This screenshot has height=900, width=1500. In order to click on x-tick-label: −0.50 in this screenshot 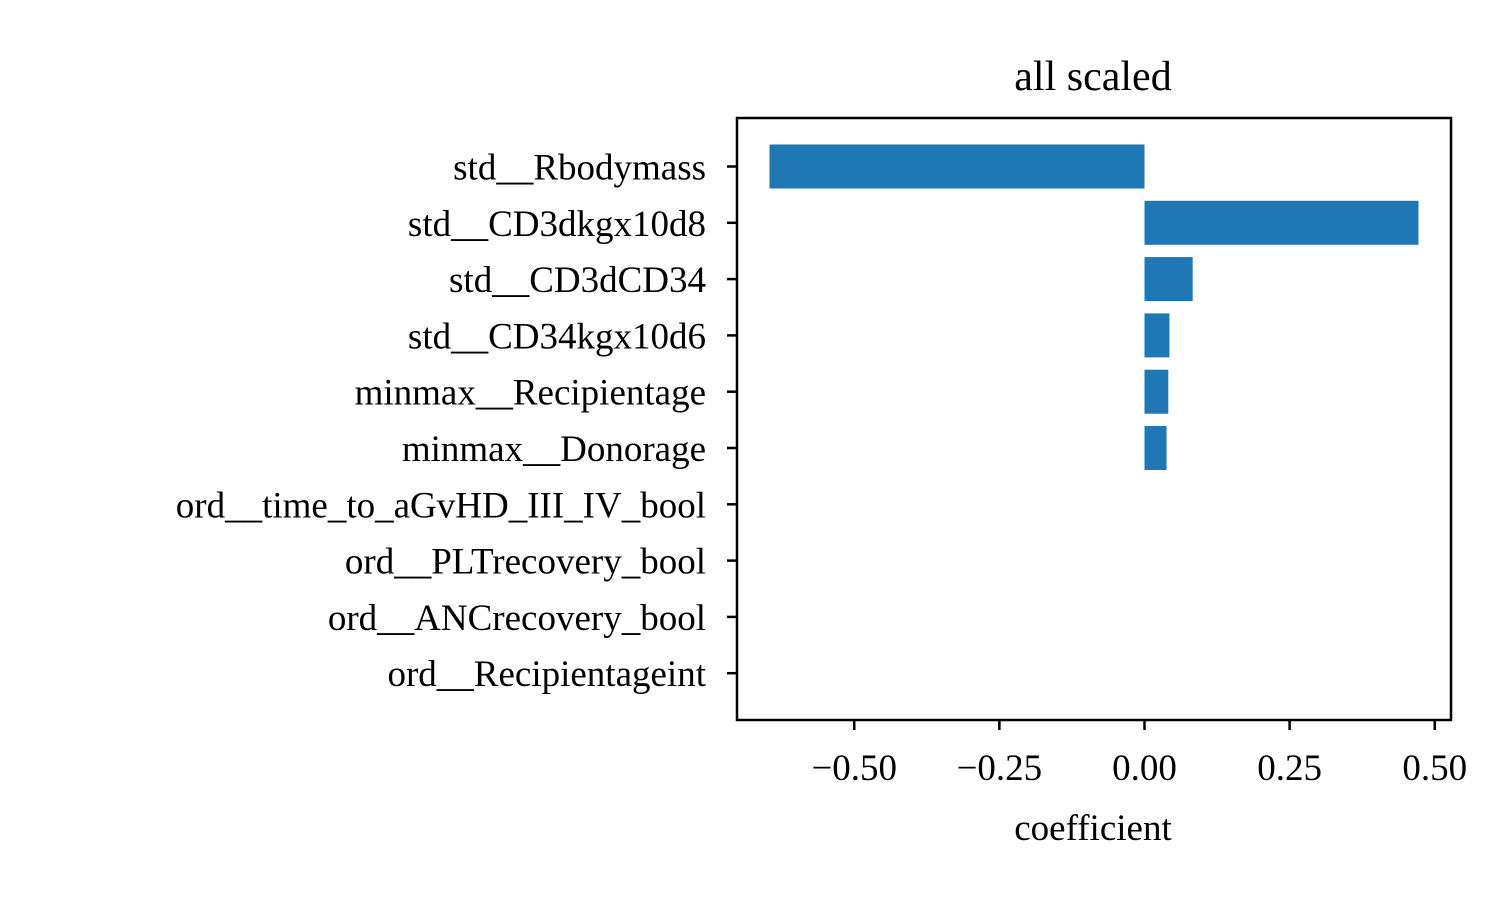, I will do `click(854, 768)`.